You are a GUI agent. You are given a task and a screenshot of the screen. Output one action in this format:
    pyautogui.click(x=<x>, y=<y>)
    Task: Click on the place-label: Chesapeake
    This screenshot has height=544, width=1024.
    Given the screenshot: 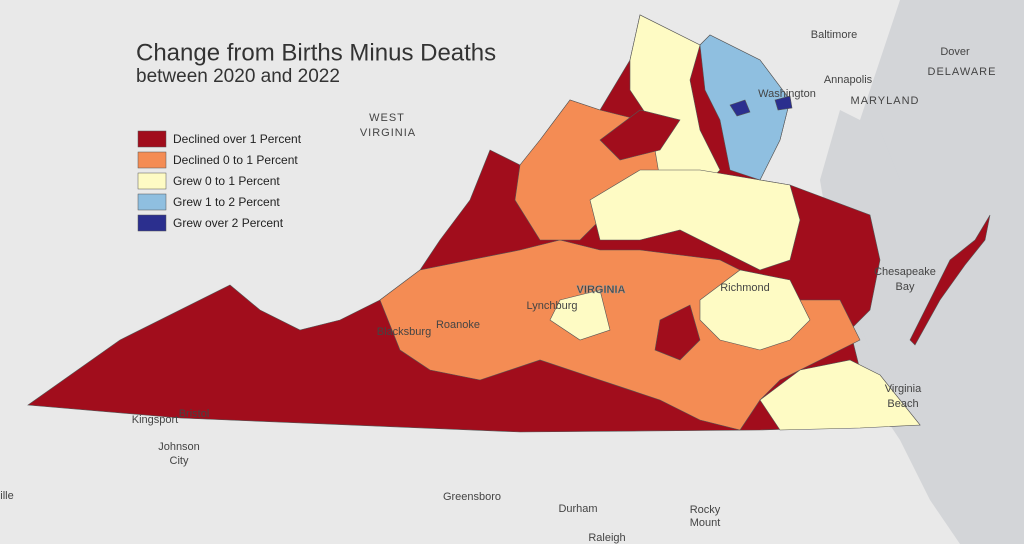 What is the action you would take?
    pyautogui.click(x=905, y=272)
    